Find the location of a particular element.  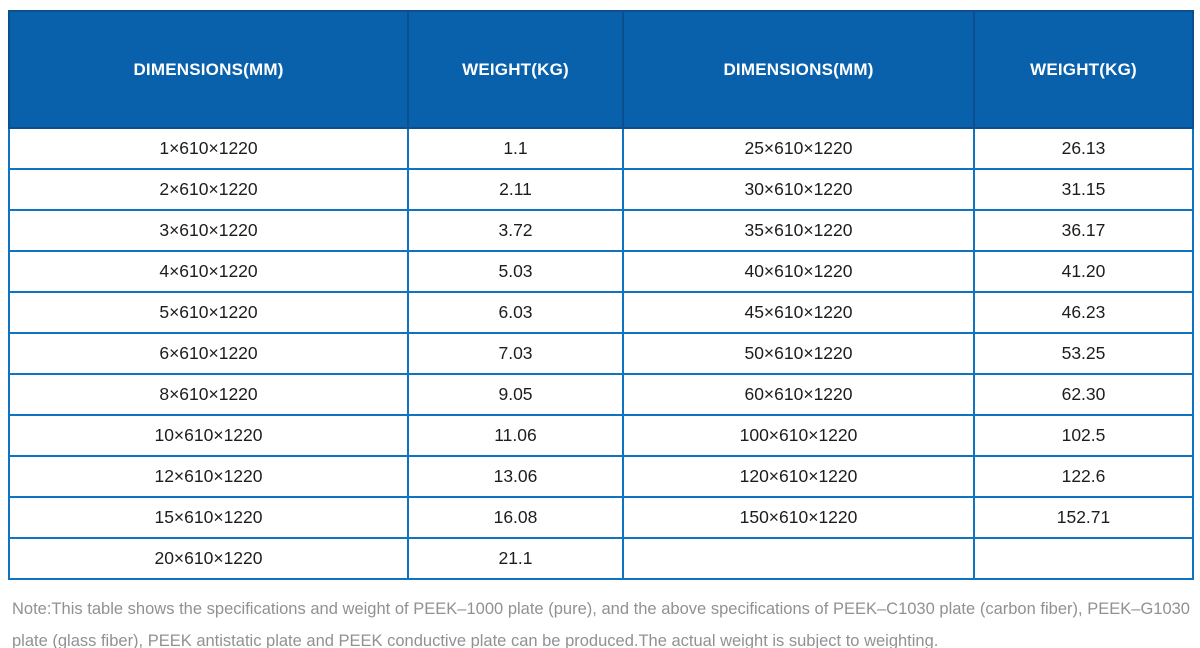

dimensions-cell: 2×610×1220 is located at coordinates (208, 189).